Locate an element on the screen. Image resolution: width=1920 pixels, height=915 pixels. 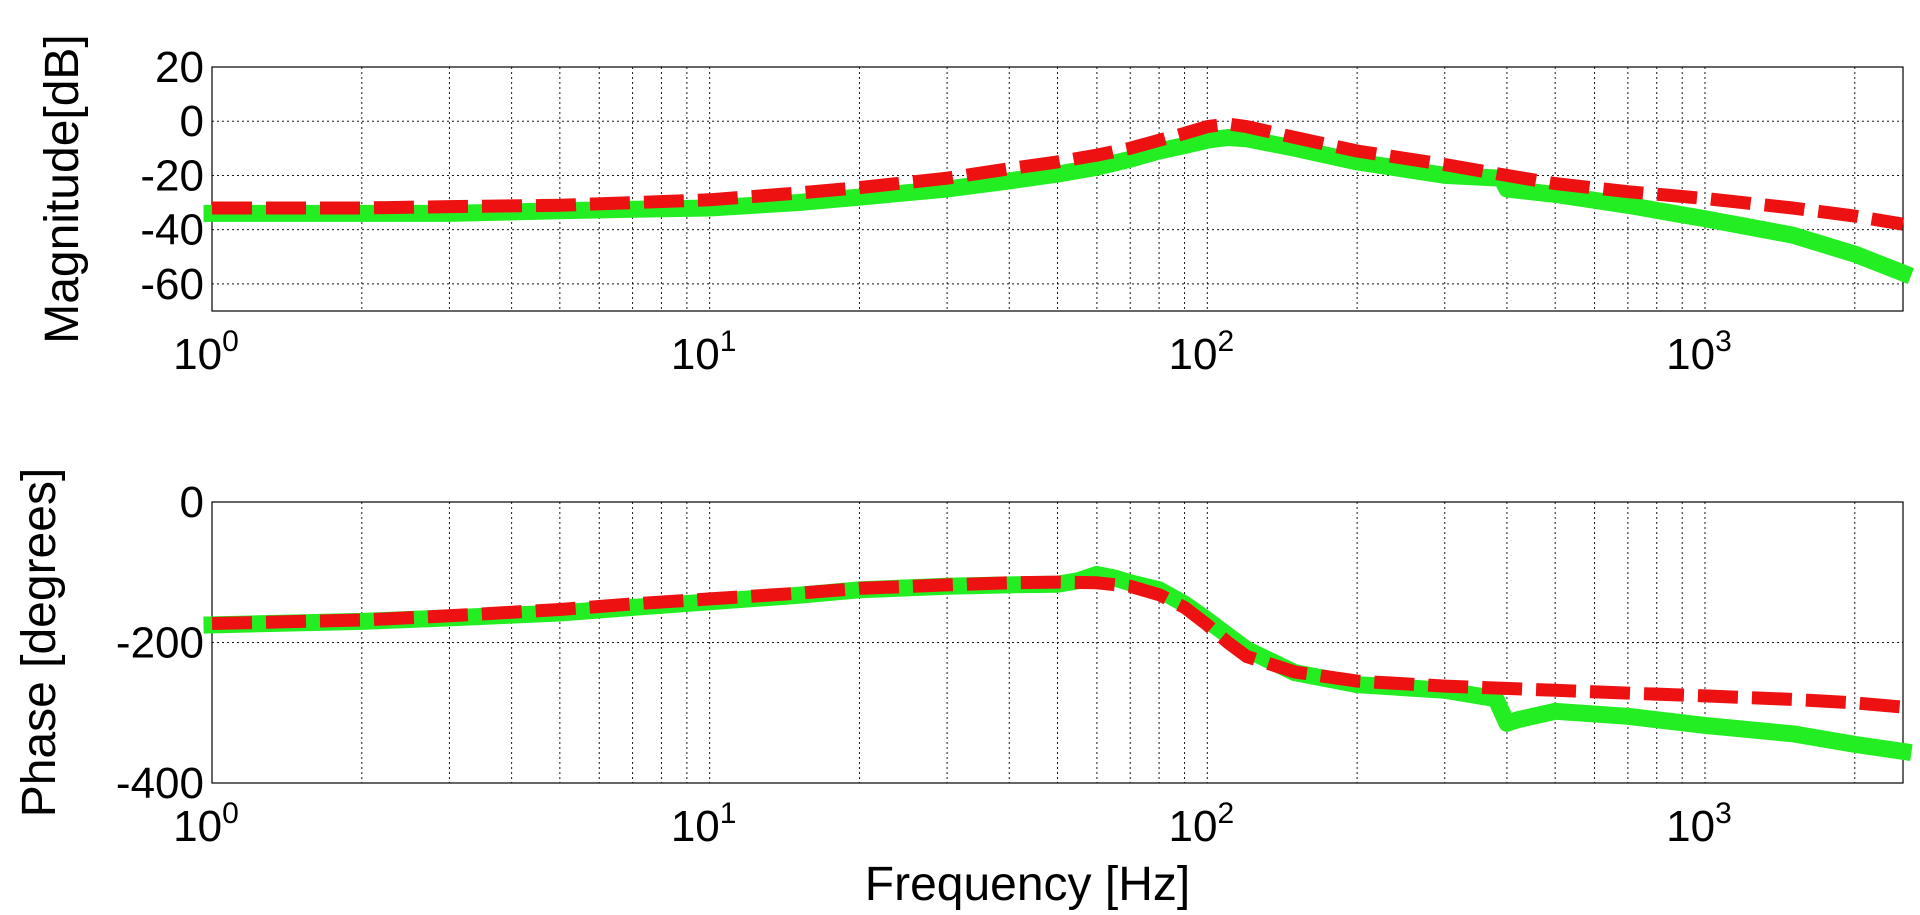
x-axis-label: Frequency [Hz] is located at coordinates (1027, 884).